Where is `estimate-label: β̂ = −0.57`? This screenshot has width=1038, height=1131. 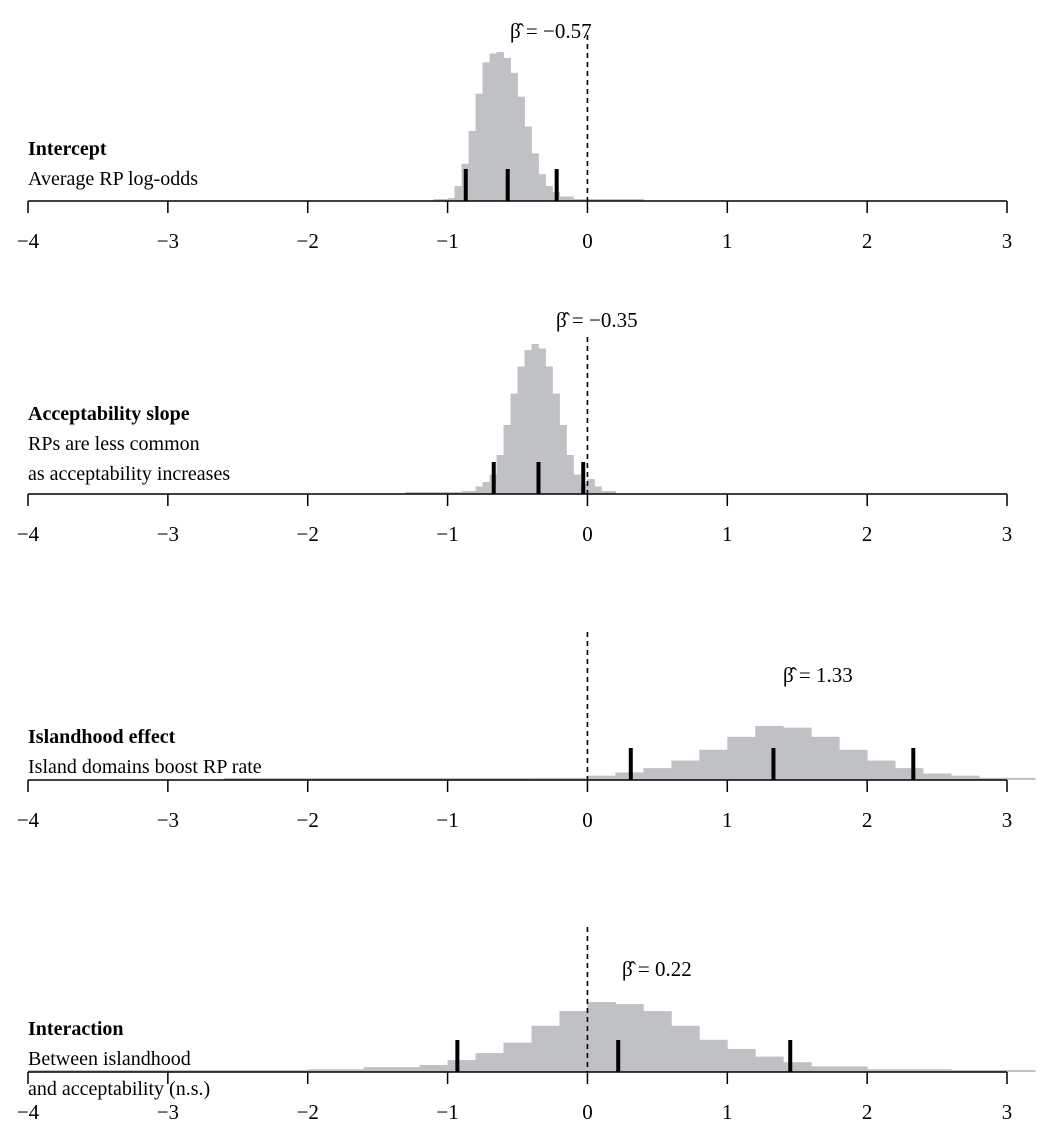 estimate-label: β̂ = −0.57 is located at coordinates (551, 31).